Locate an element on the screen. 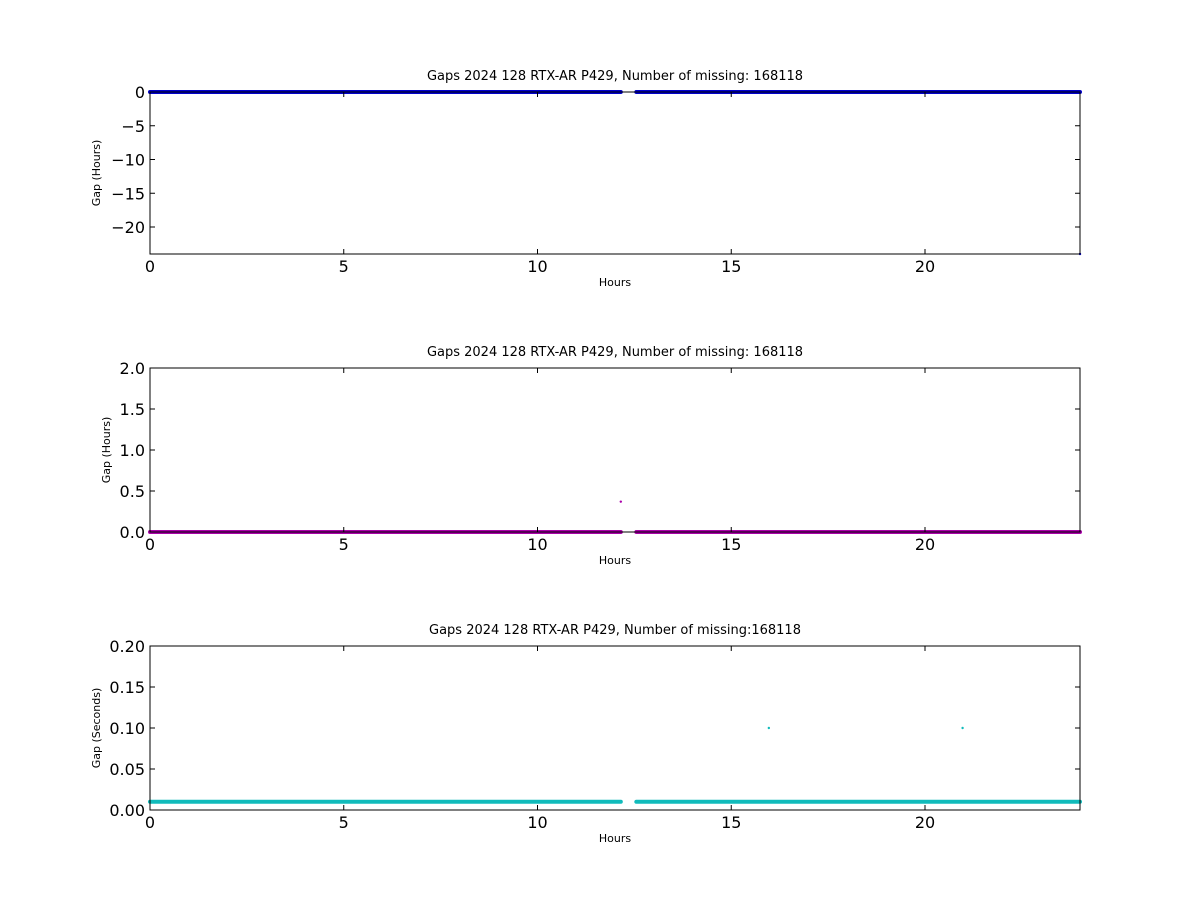 The height and width of the screenshot is (900, 1200). y-tick-label: 0.20 is located at coordinates (127, 646).